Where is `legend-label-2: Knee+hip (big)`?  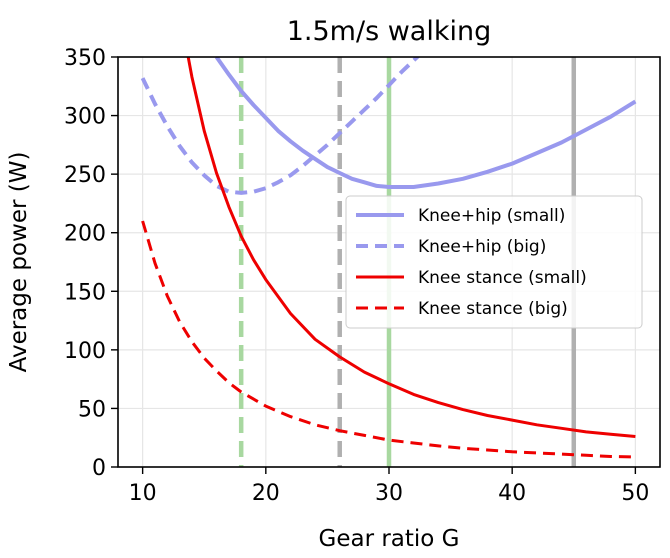
legend-label-2: Knee+hip (big) is located at coordinates (482, 247).